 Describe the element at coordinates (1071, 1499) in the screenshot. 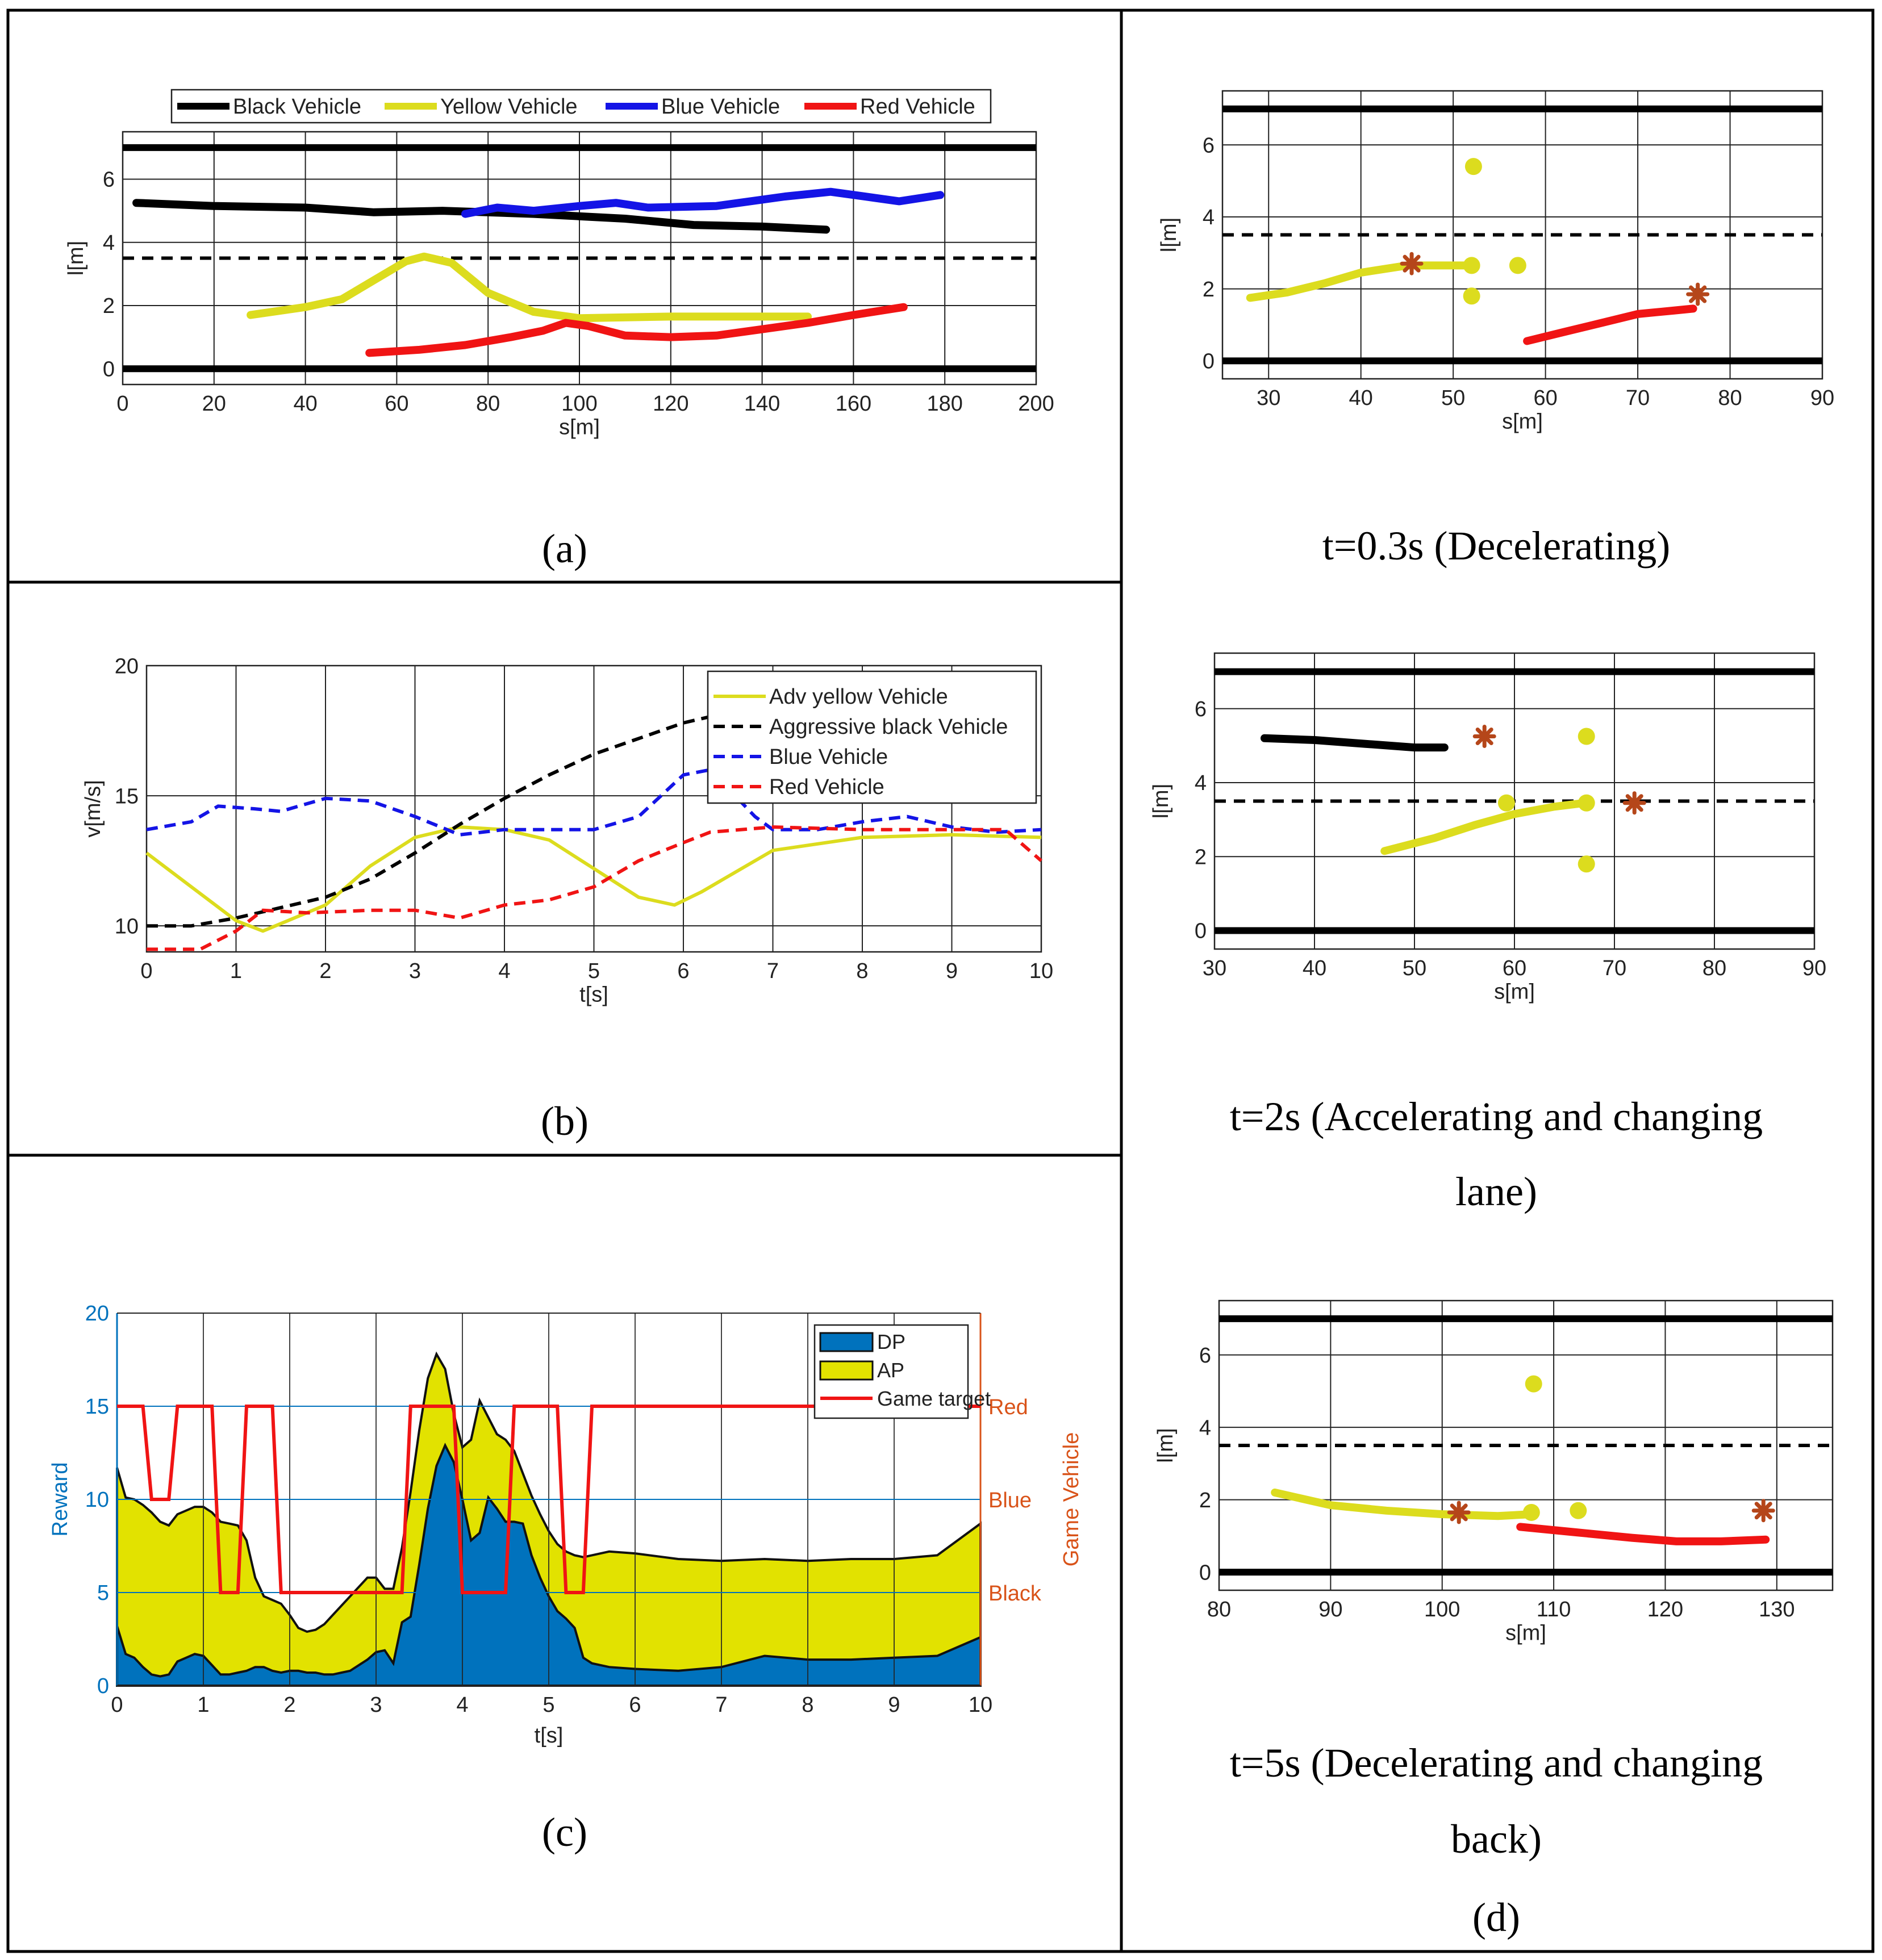

I see `y-axis-label-right: Game Vehicle` at that location.